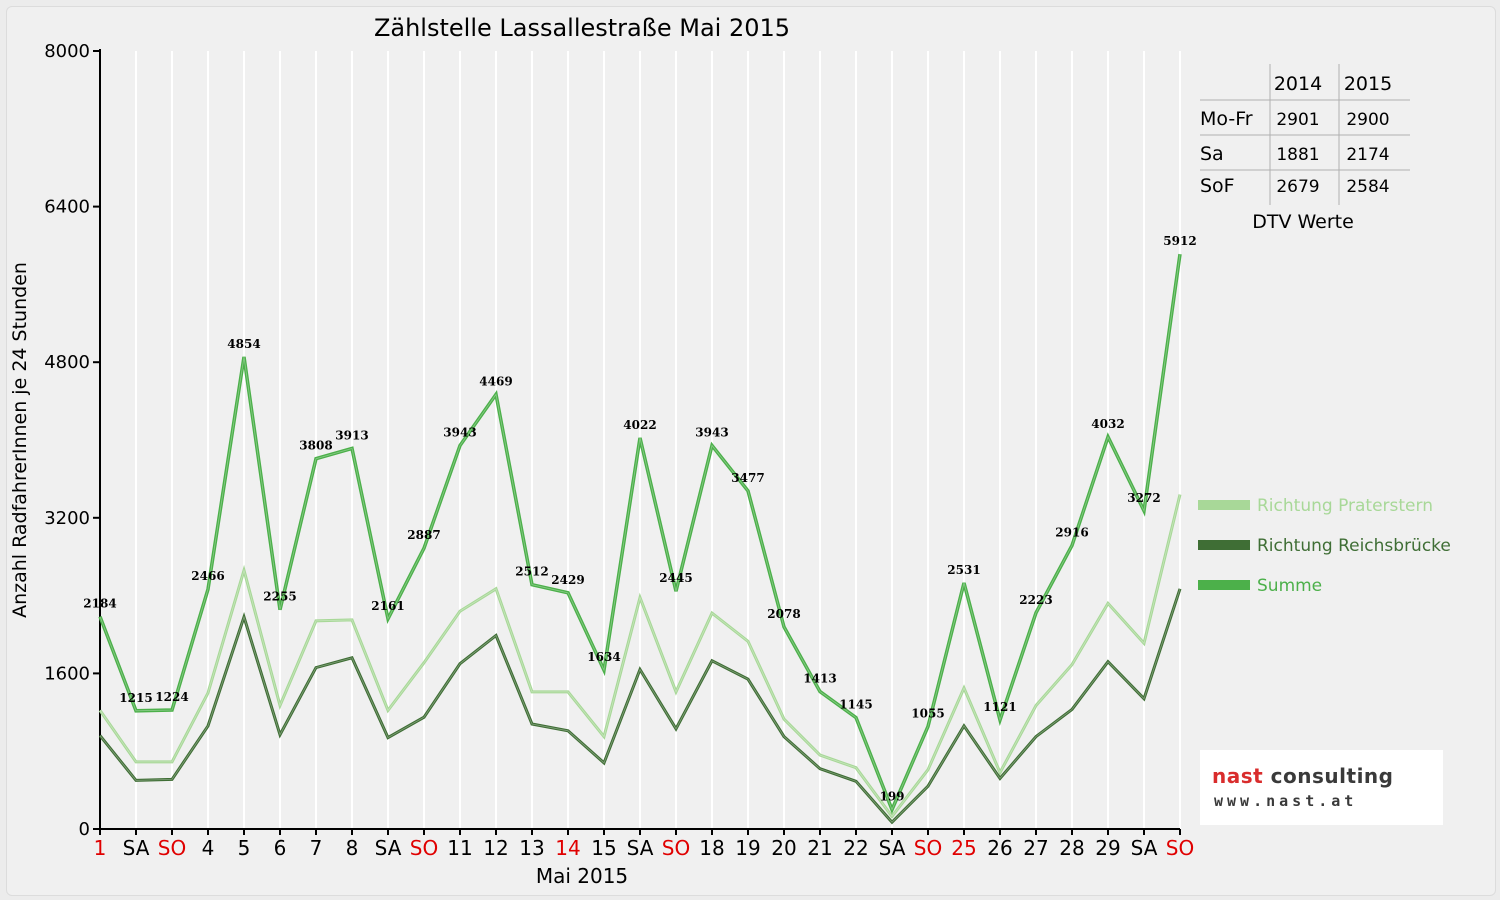 The image size is (1500, 900). Describe the element at coordinates (1212, 154) in the screenshot. I see `dtv-cell: Sa` at that location.